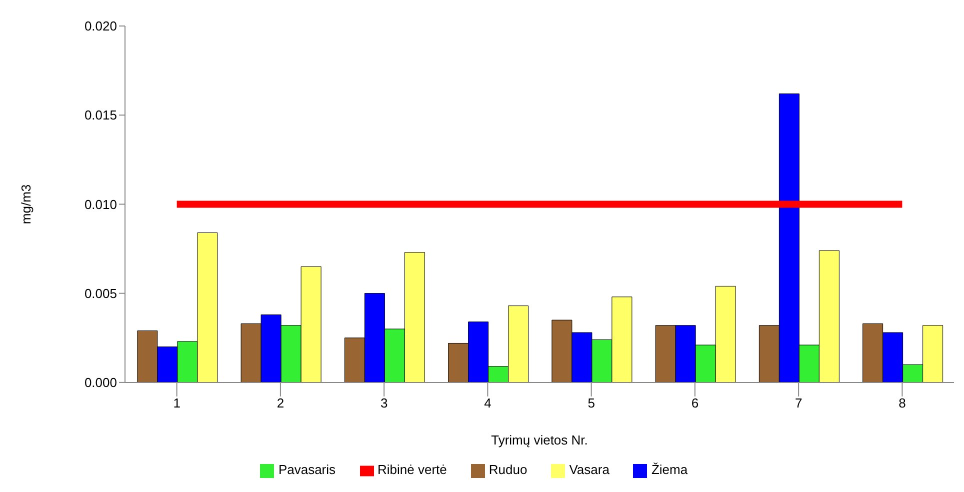  What do you see at coordinates (307, 470) in the screenshot?
I see `legend-label: Pavasaris` at bounding box center [307, 470].